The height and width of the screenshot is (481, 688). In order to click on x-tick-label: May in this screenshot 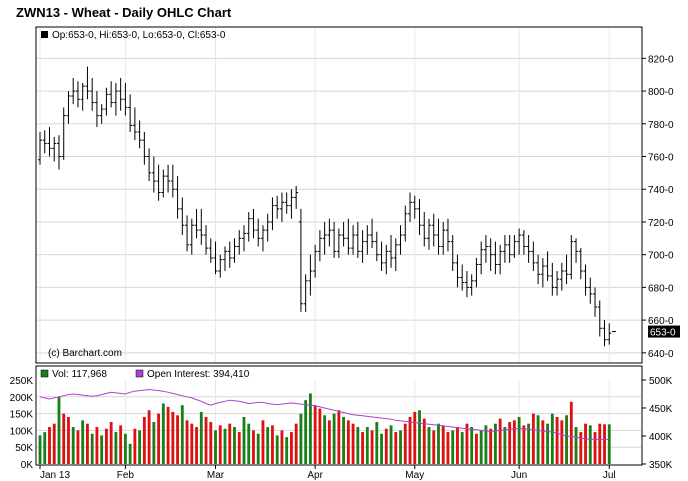, I will do `click(414, 475)`.